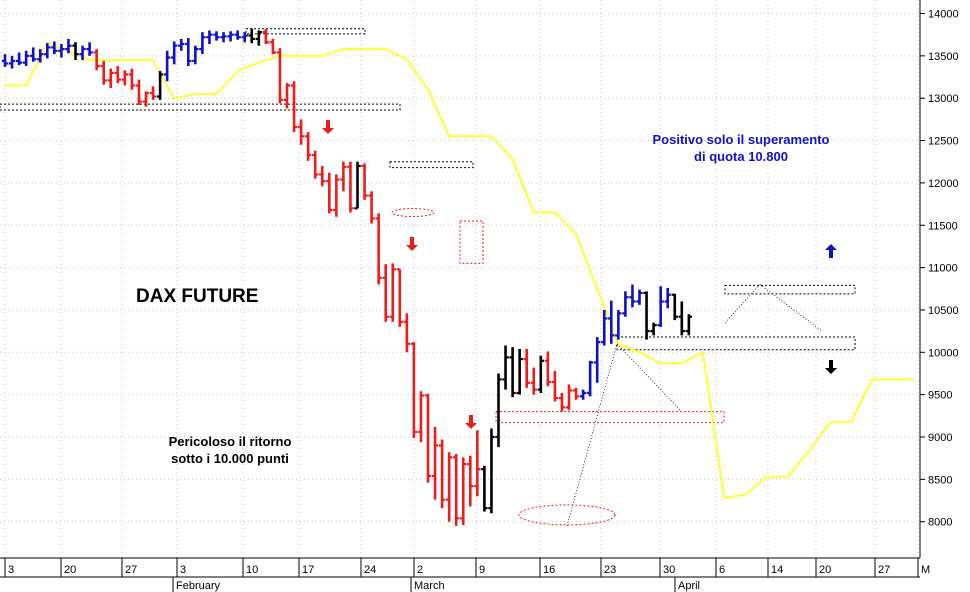 The width and height of the screenshot is (970, 592). I want to click on x-tick-label: 6, so click(722, 570).